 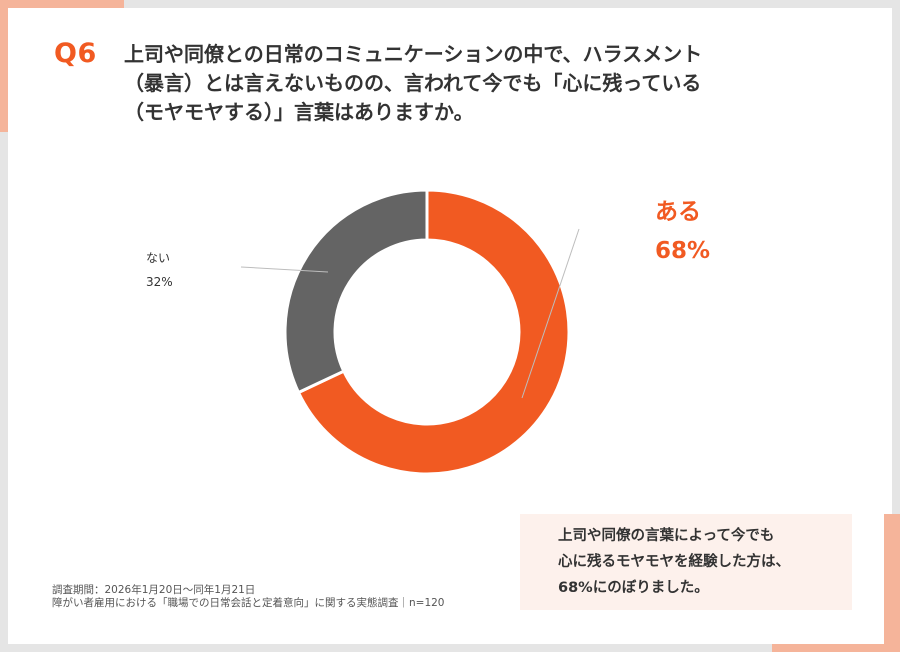 What do you see at coordinates (892, 583) in the screenshot?
I see `corner-accent-right` at bounding box center [892, 583].